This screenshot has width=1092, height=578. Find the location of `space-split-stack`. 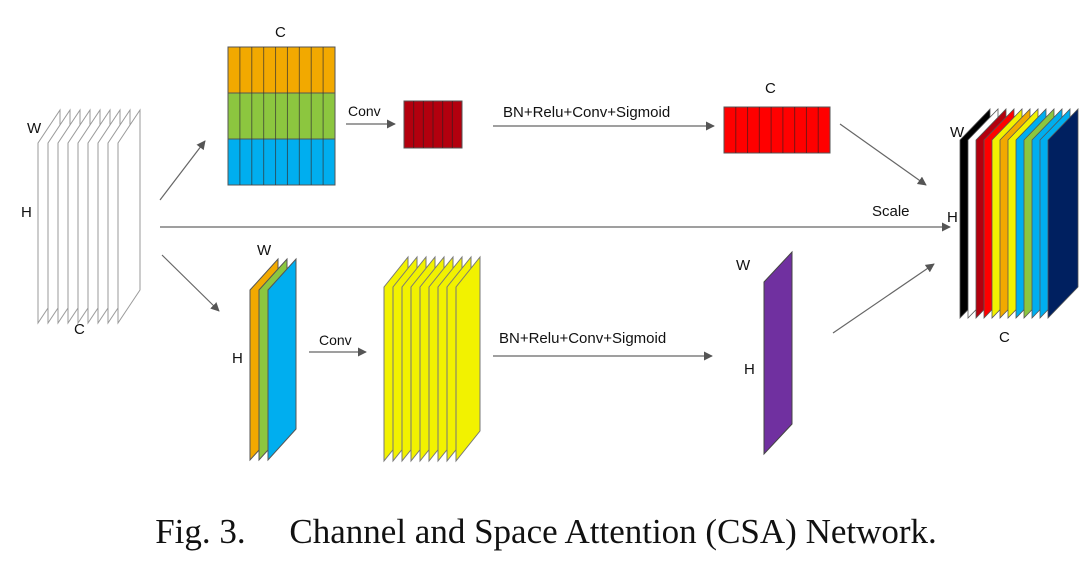

space-split-stack is located at coordinates (273, 359).